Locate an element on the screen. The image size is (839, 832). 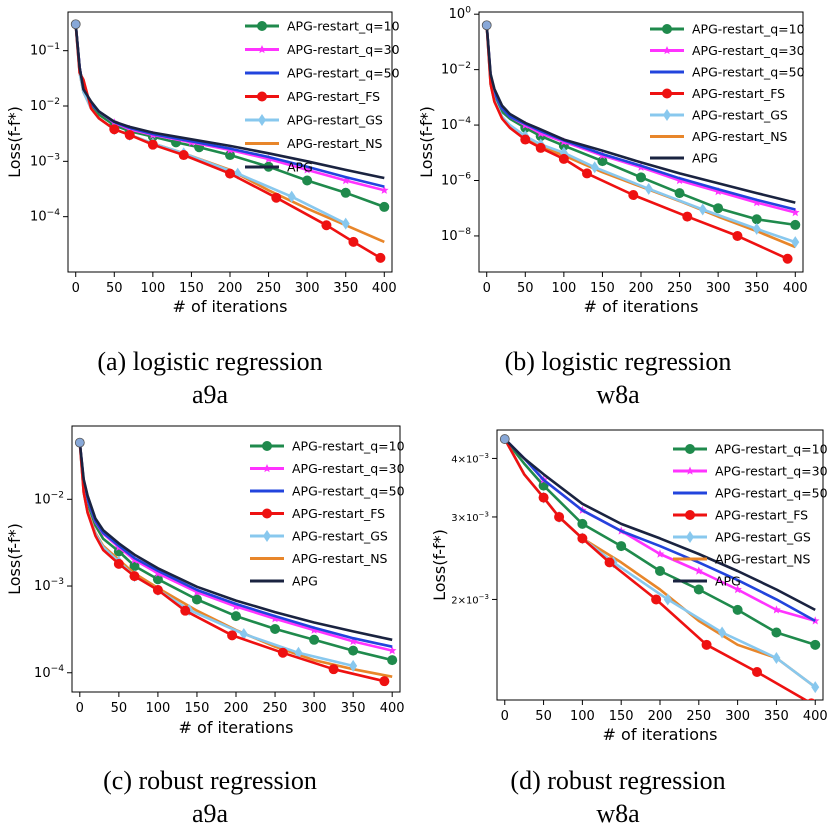
x-axis-label: # of iterations is located at coordinates (660, 734).